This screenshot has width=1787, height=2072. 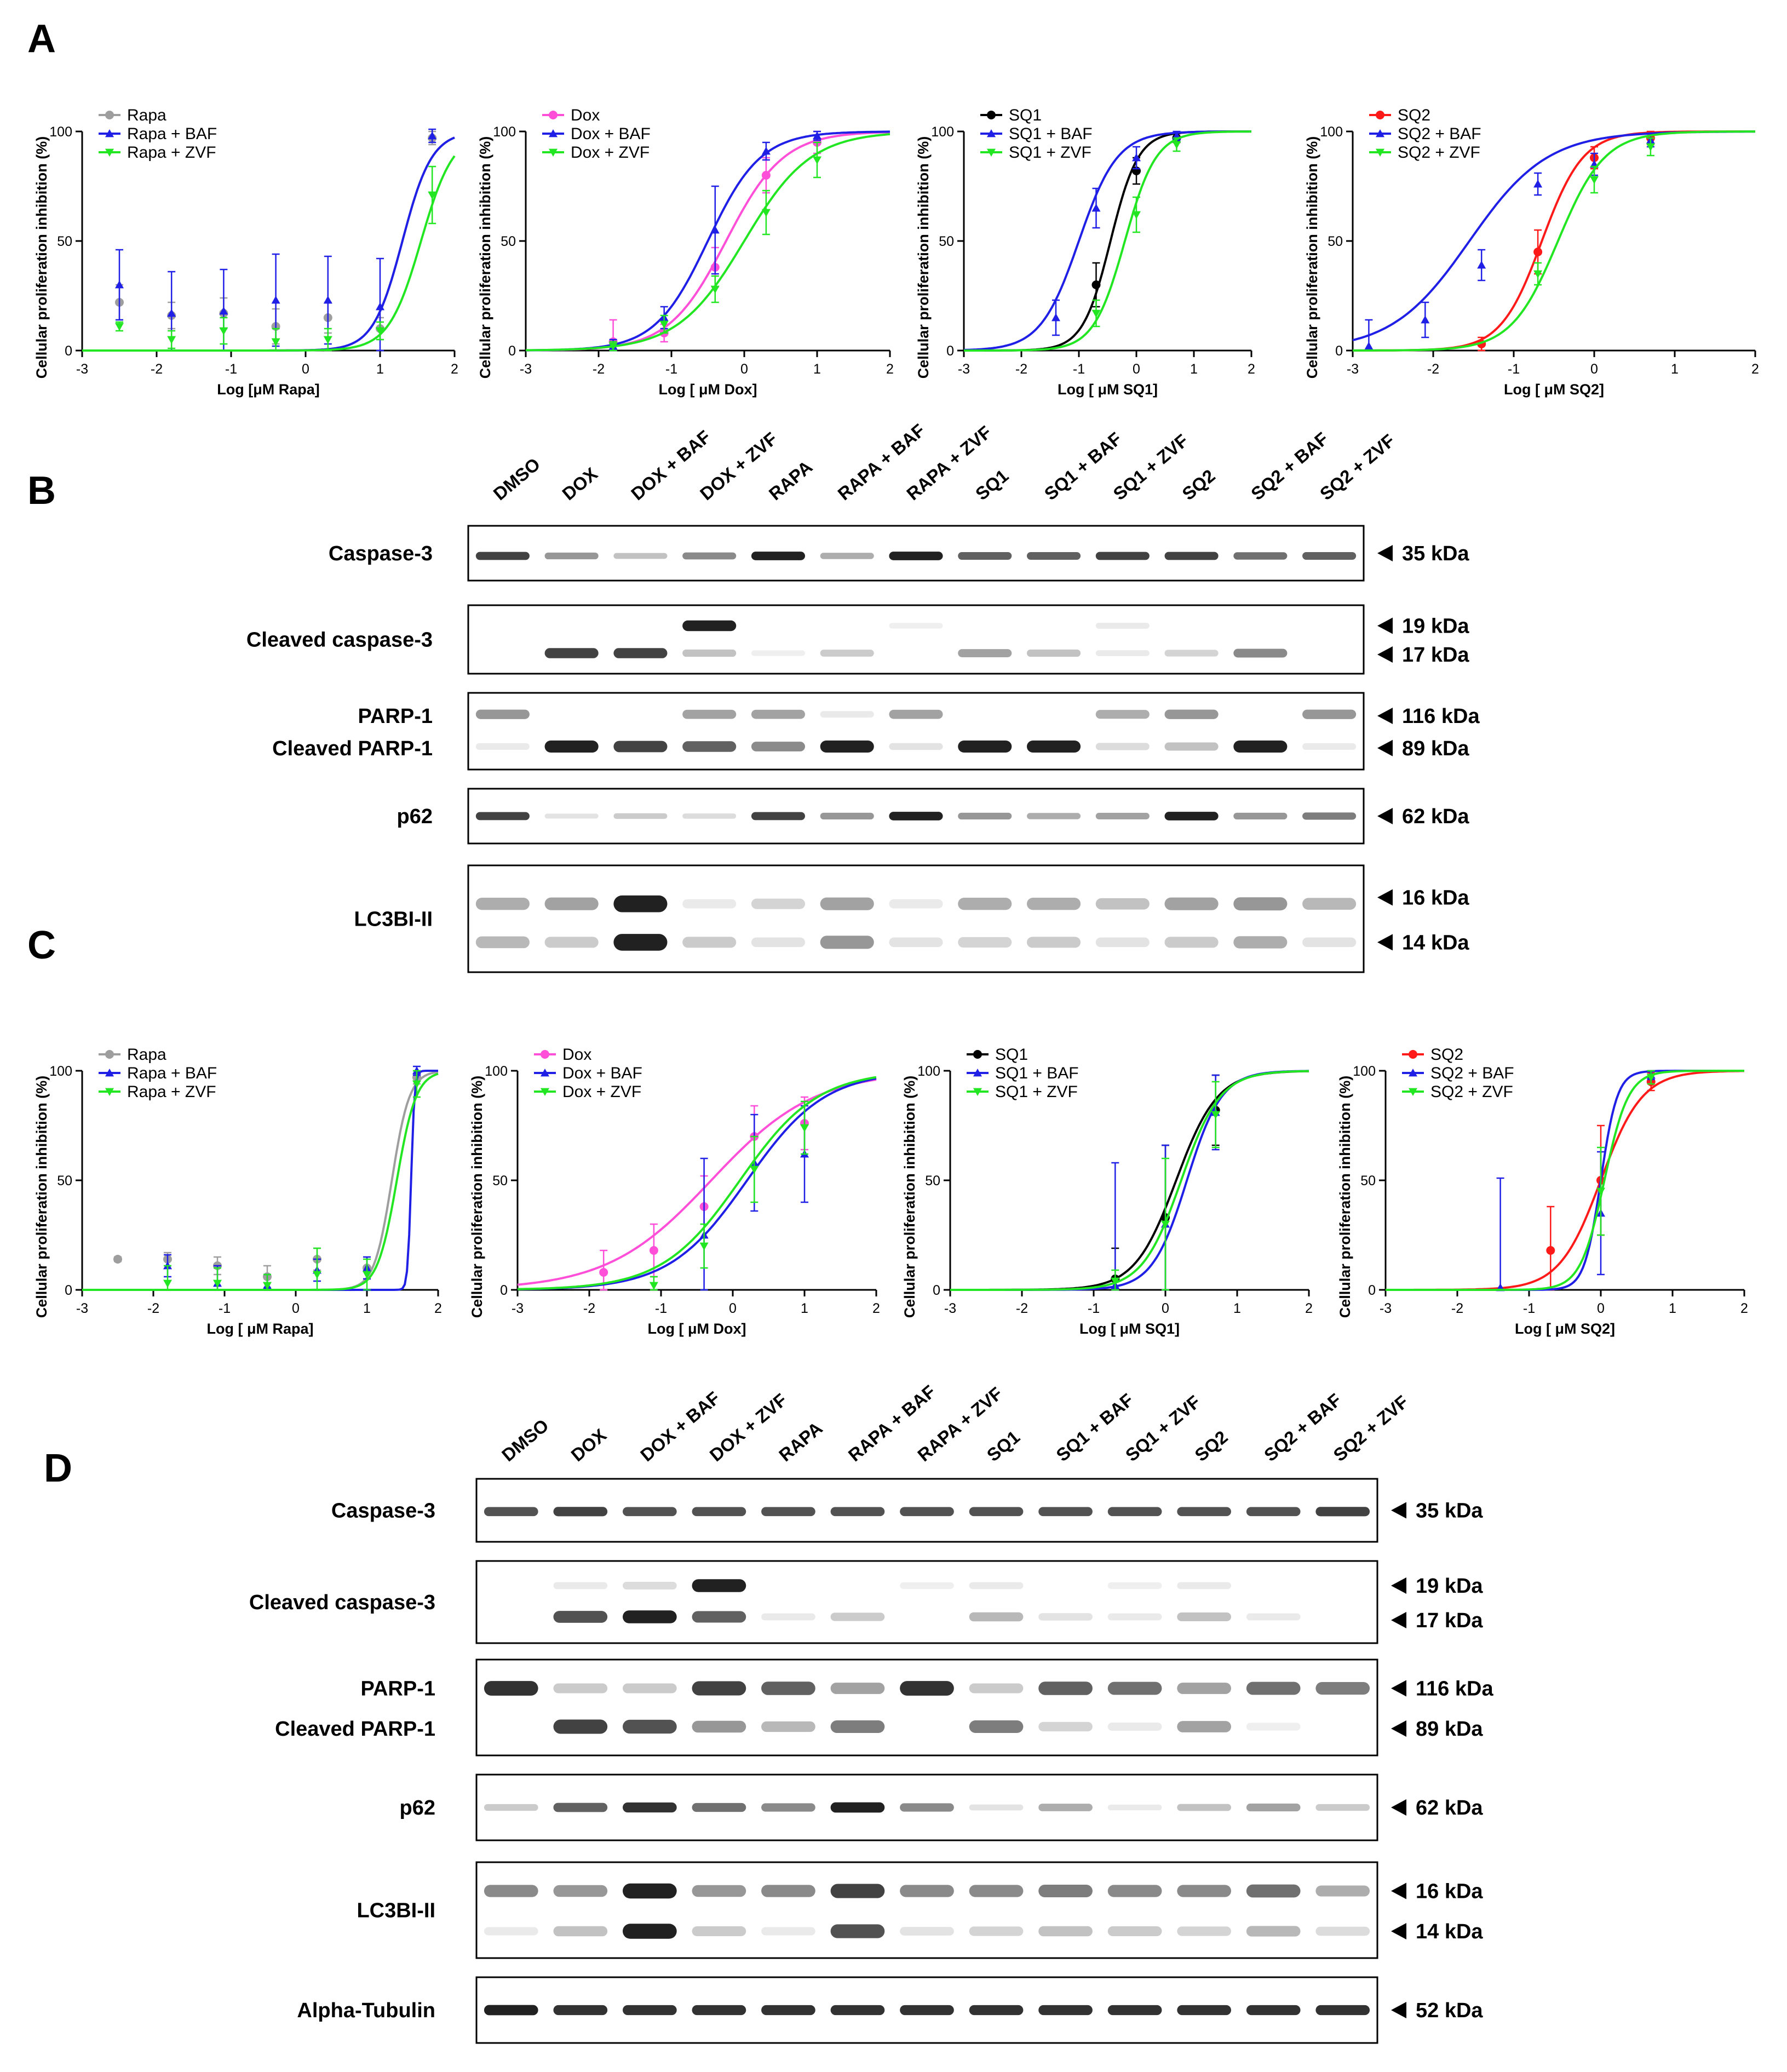 I want to click on protein-label: PARP-1, so click(x=395, y=717).